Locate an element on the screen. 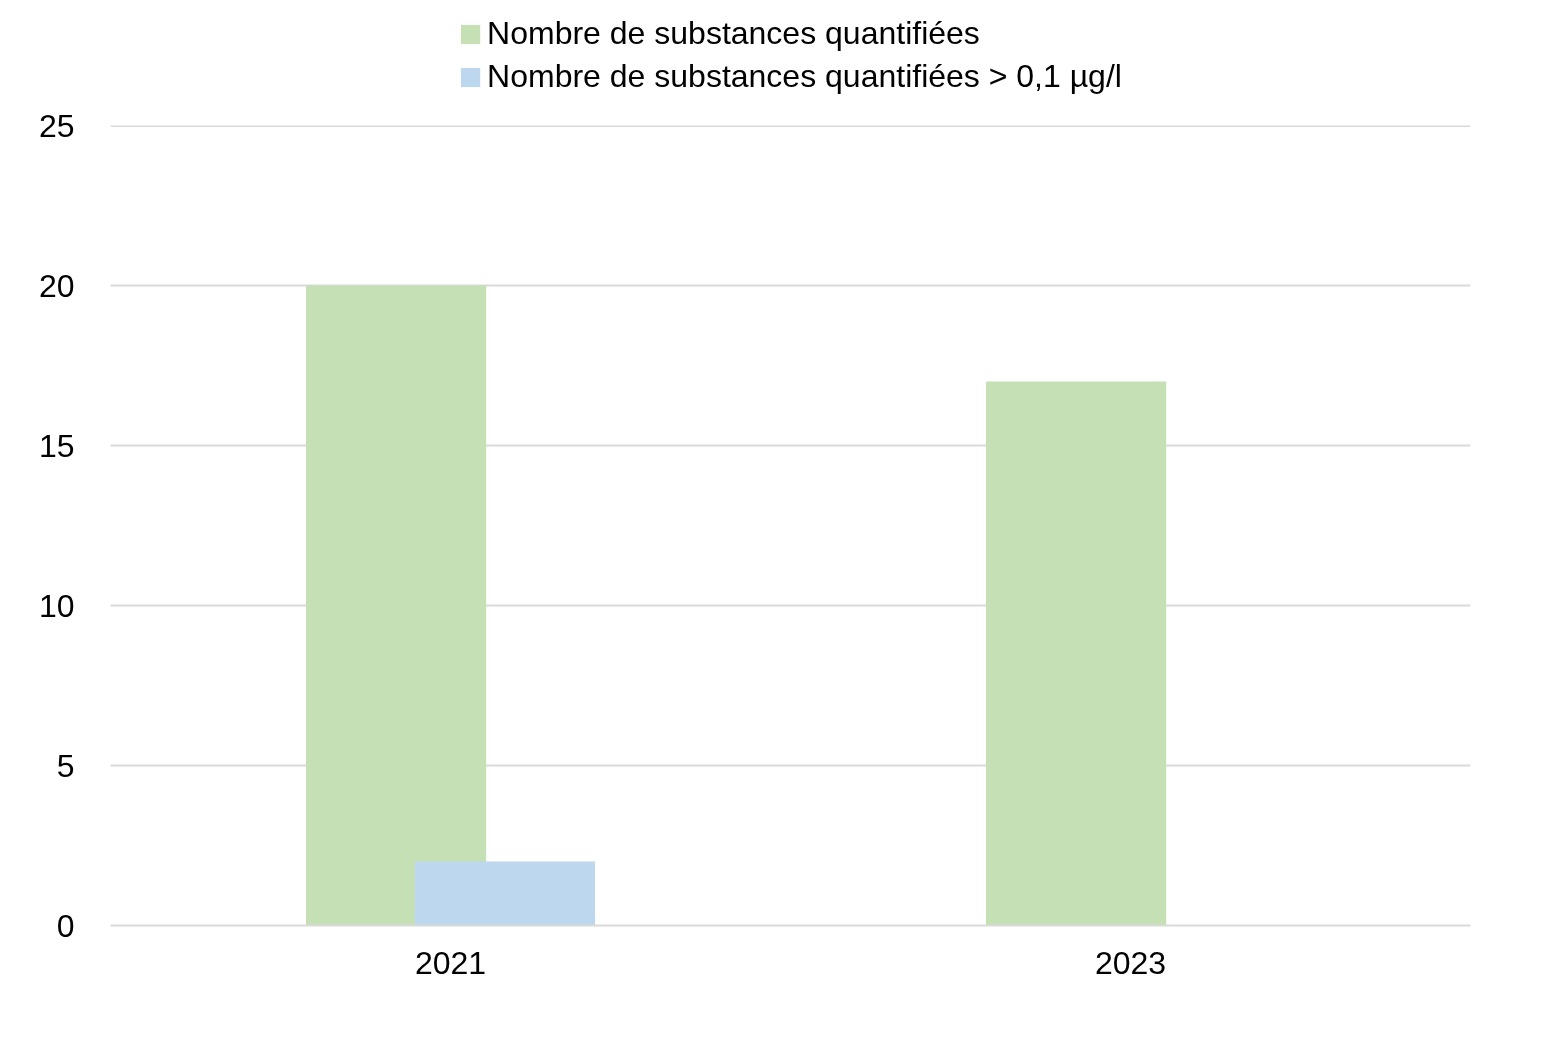 The width and height of the screenshot is (1558, 1047). y-tick-label: 15 is located at coordinates (56, 445).